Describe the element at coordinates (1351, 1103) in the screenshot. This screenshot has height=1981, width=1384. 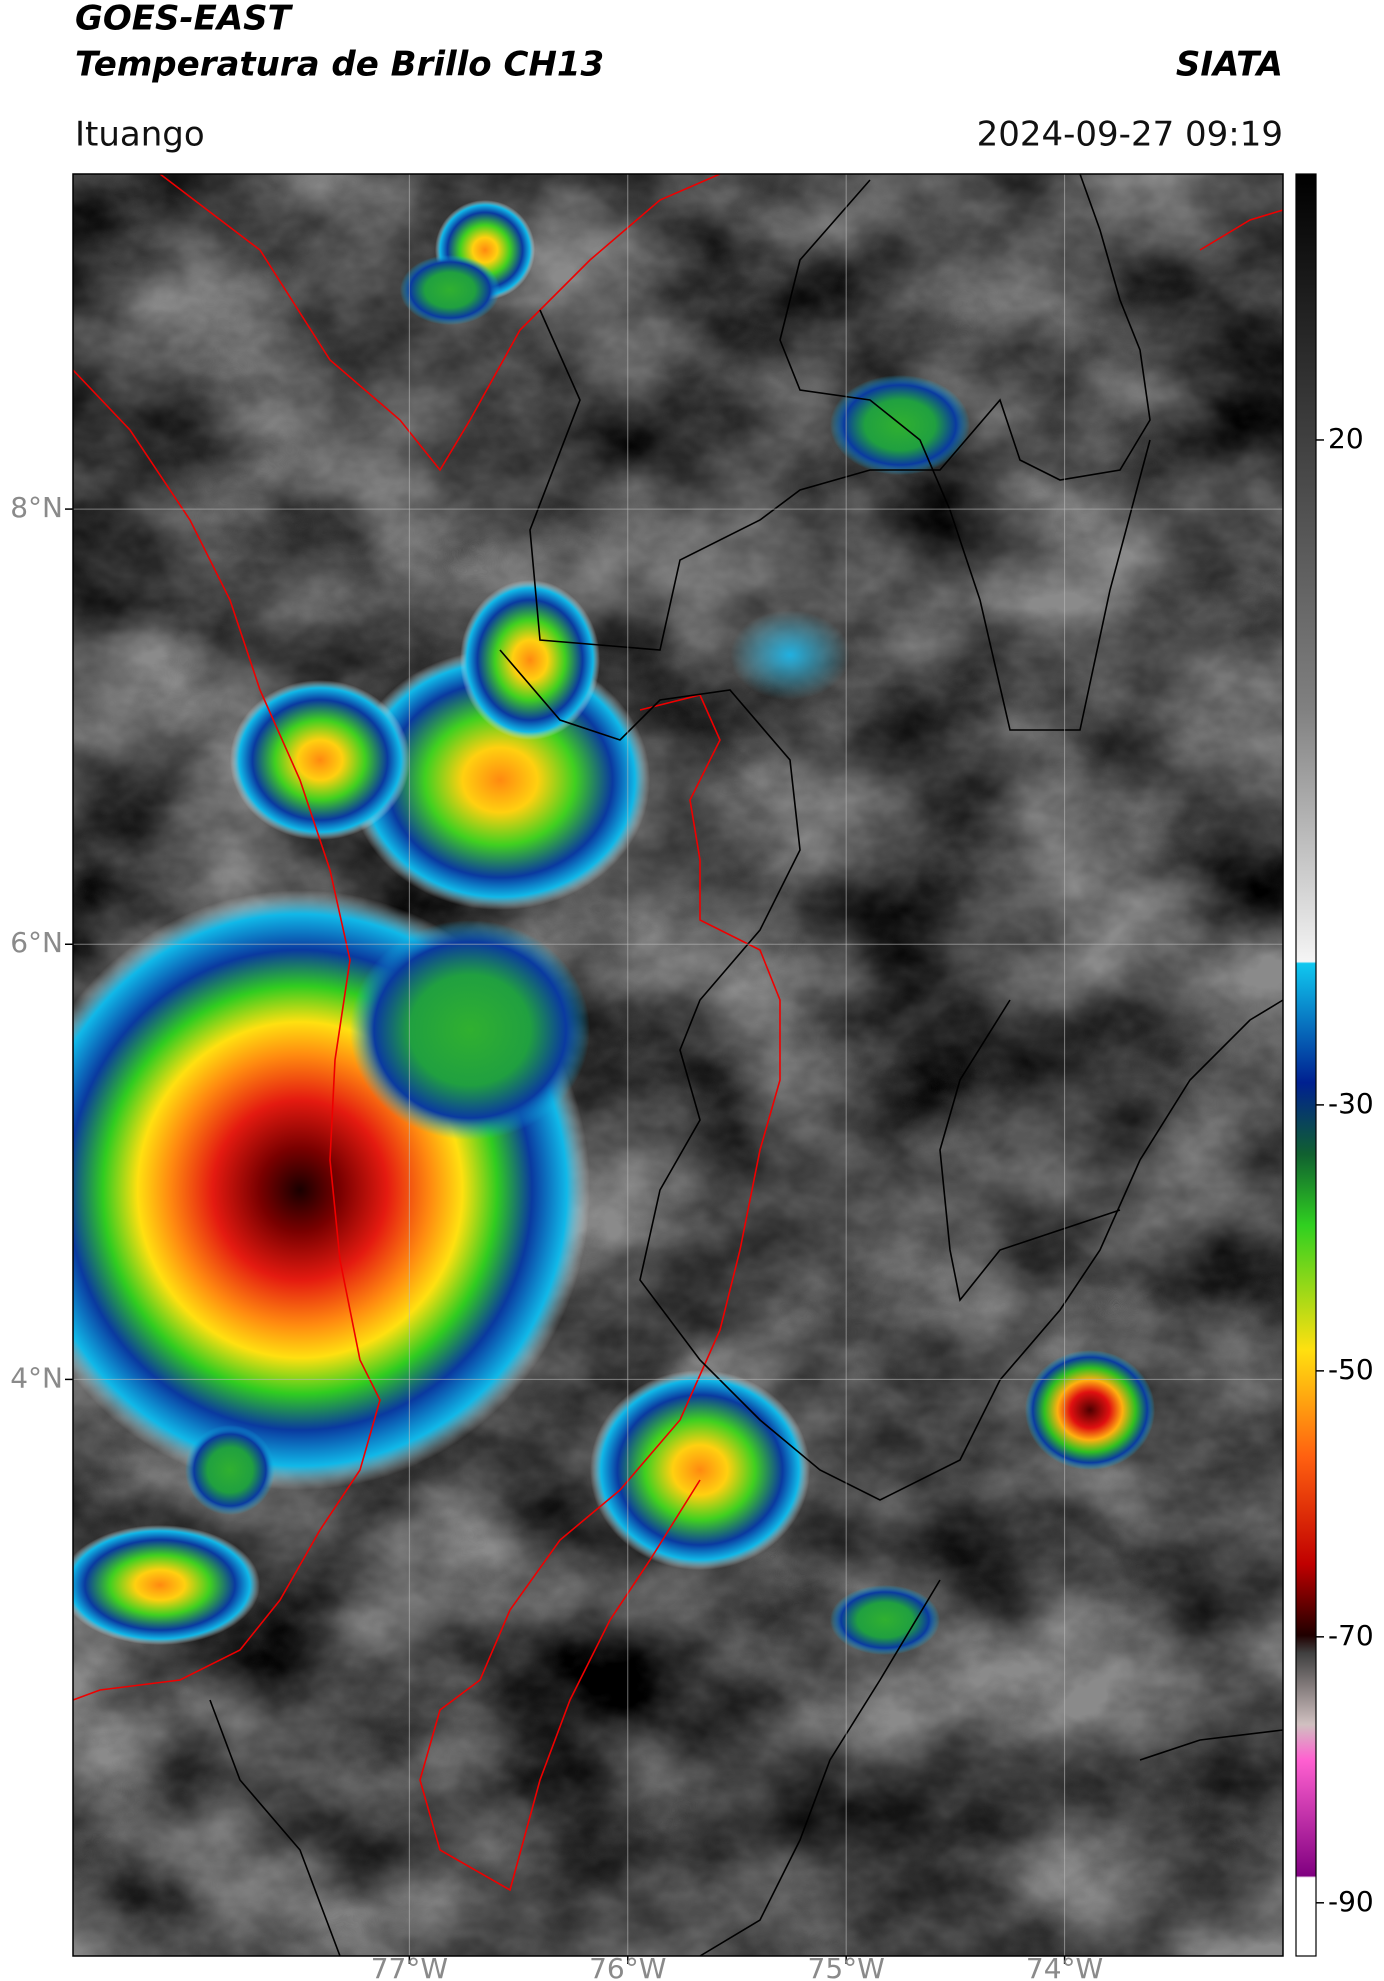
I see `colorbar-tick-label: -30` at that location.